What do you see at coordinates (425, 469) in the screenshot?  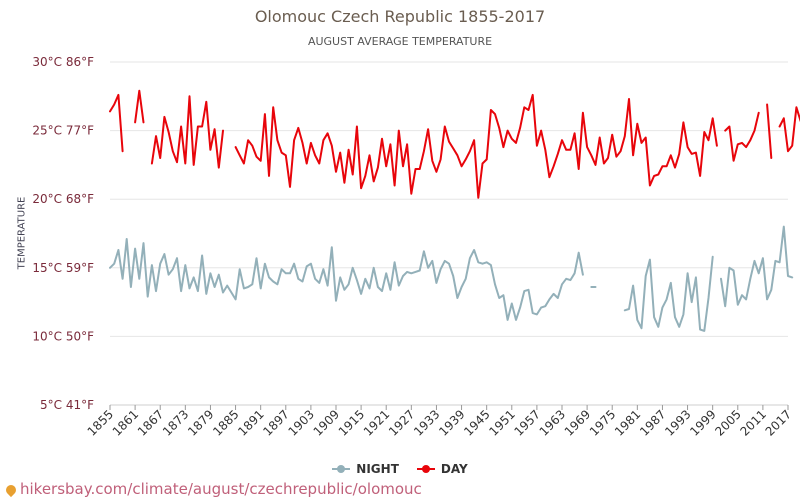 I see `day-line-icon` at bounding box center [425, 469].